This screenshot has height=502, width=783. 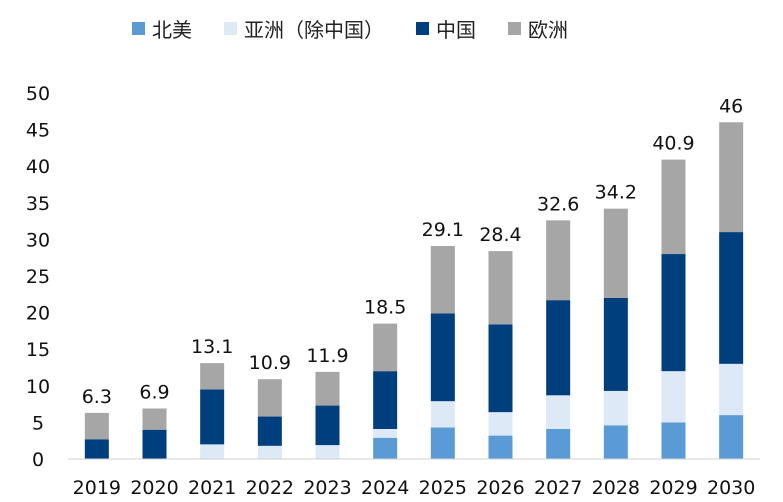 What do you see at coordinates (673, 313) in the screenshot?
I see `bar-segment-2029-s2` at bounding box center [673, 313].